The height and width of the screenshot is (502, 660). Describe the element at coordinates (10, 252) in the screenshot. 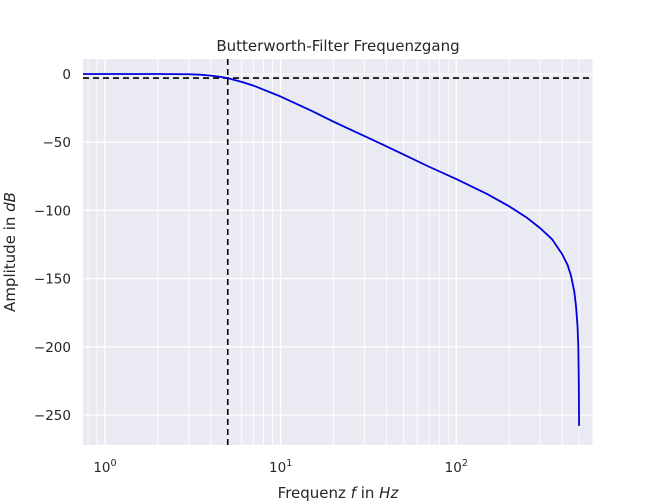

I see `y-axis-label: Amplitude in dB` at that location.